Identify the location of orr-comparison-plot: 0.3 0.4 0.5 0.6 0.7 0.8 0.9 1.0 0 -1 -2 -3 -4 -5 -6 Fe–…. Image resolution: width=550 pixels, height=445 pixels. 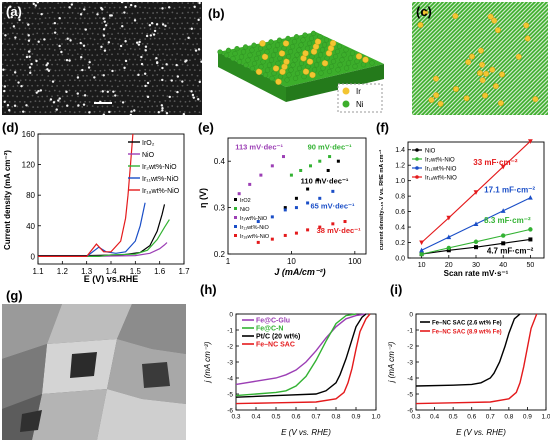
(468, 374).